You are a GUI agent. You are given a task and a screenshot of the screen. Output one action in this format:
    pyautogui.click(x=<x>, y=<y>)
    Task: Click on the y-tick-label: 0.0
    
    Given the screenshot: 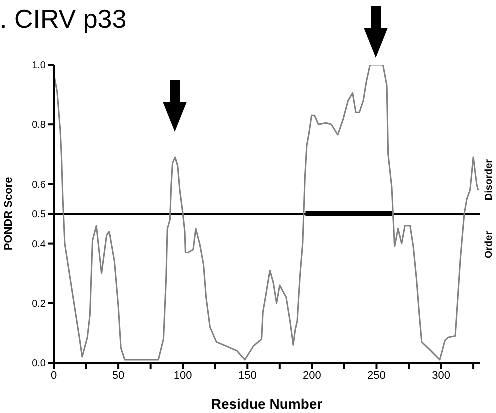 What is the action you would take?
    pyautogui.click(x=39, y=364)
    